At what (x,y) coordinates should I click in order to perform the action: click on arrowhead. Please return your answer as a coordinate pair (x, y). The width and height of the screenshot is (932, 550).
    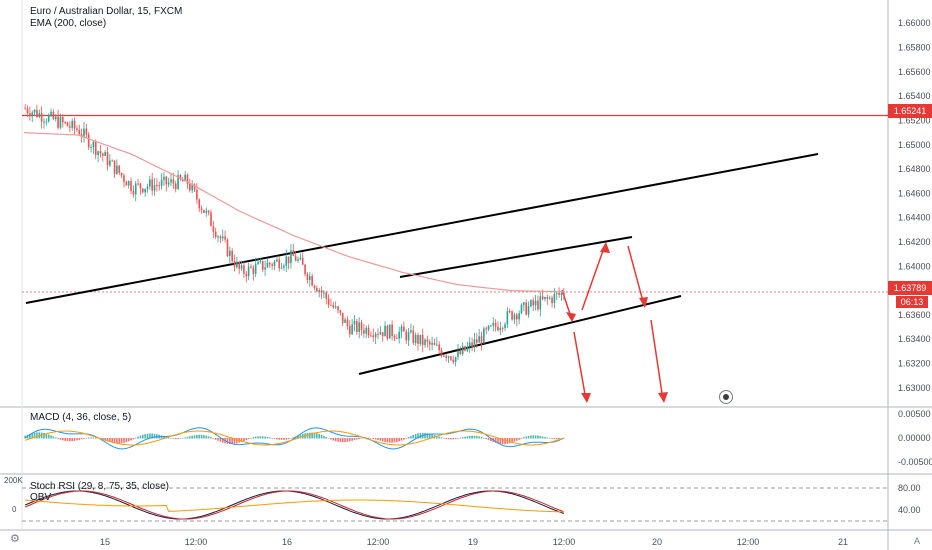
    Looking at the image, I should click on (663, 397).